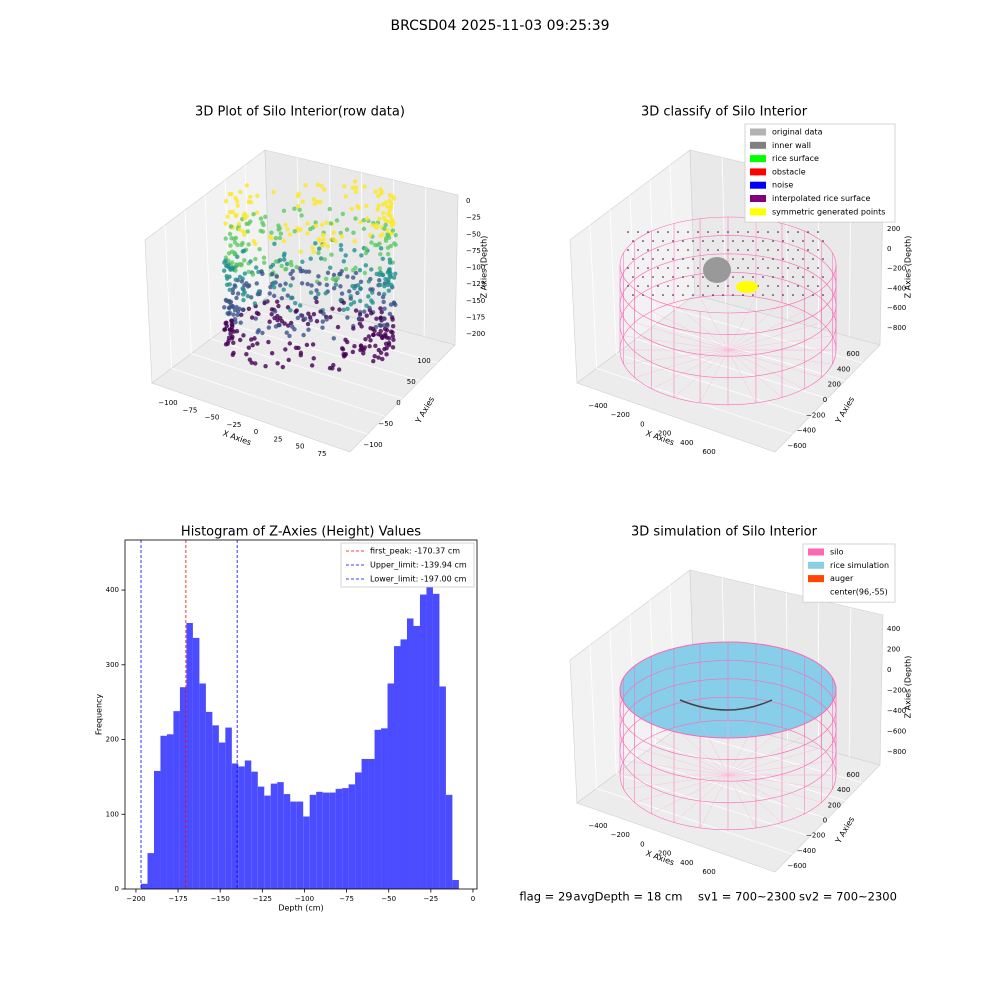 The height and width of the screenshot is (1000, 1000). What do you see at coordinates (806, 851) in the screenshot?
I see `y-tick-label: −400` at bounding box center [806, 851].